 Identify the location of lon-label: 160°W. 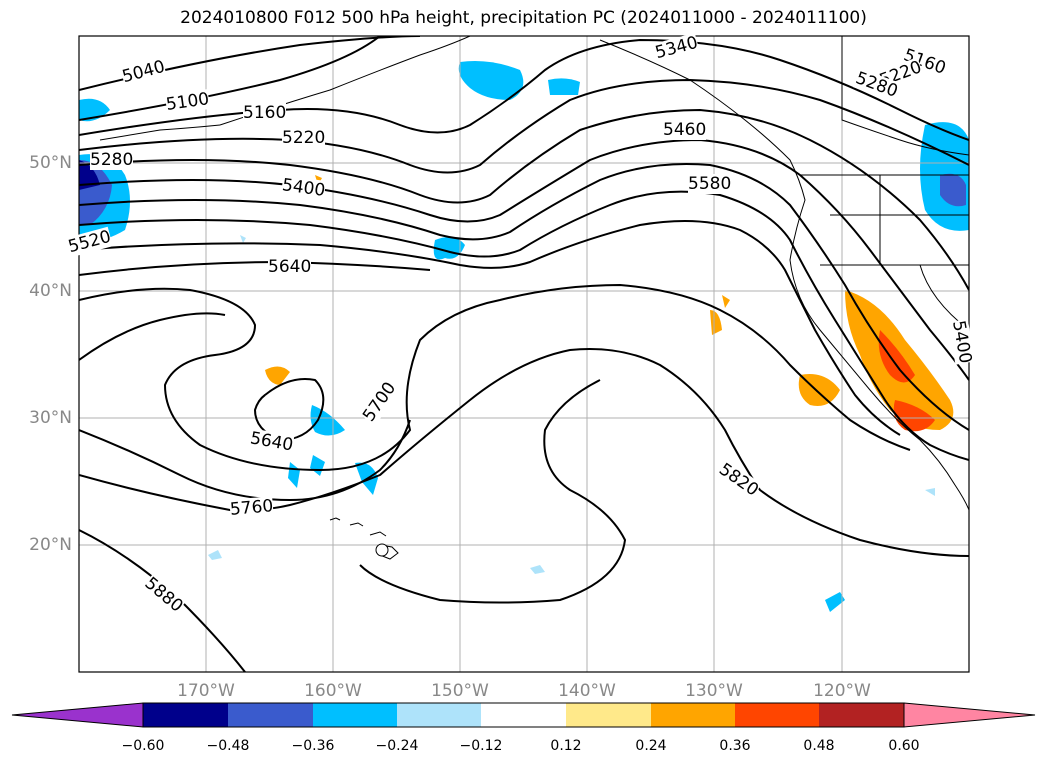
(333, 691).